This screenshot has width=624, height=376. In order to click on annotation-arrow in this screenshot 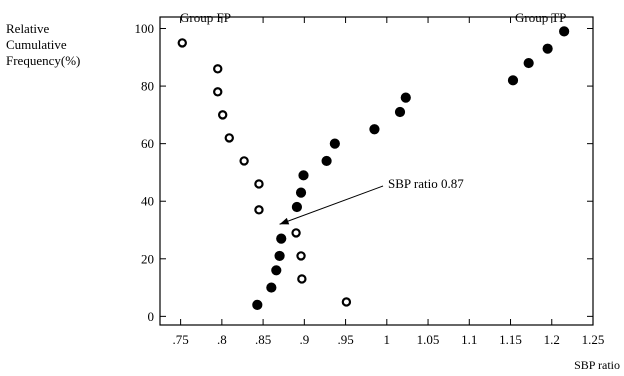, I will do `click(331, 205)`.